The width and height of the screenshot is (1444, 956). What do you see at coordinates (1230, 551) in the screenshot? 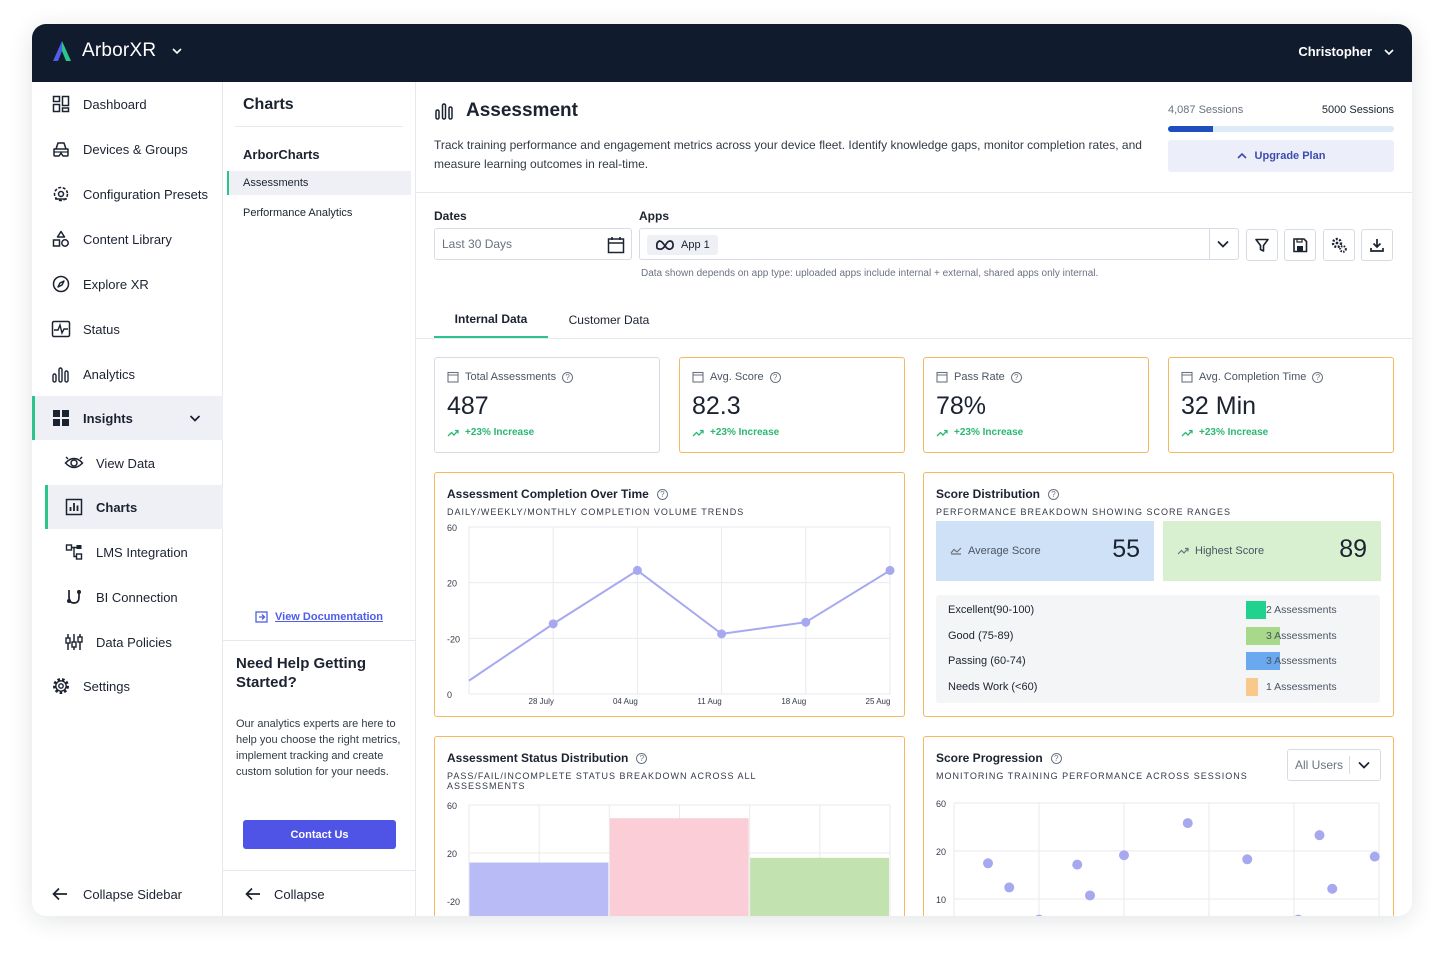
I see `highest-score-label-text: Highest Score` at bounding box center [1230, 551].